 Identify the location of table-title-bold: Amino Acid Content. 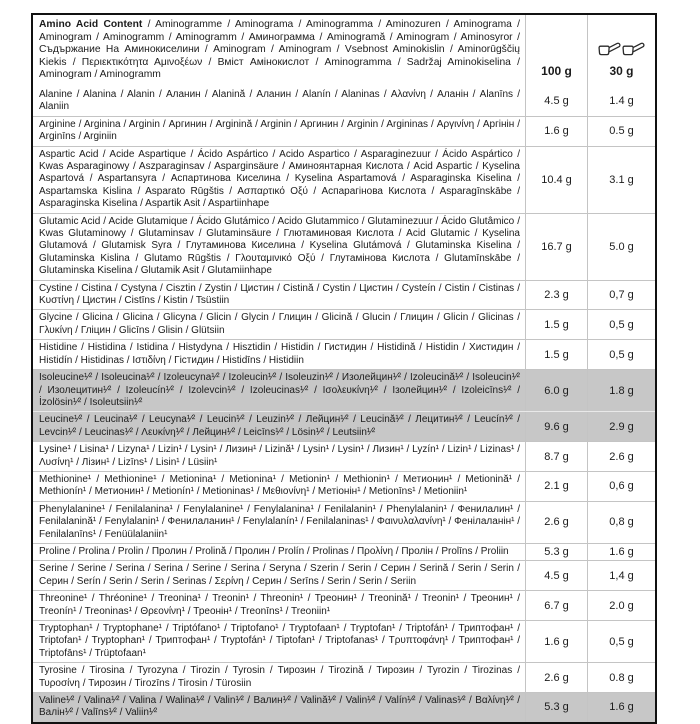
(91, 24).